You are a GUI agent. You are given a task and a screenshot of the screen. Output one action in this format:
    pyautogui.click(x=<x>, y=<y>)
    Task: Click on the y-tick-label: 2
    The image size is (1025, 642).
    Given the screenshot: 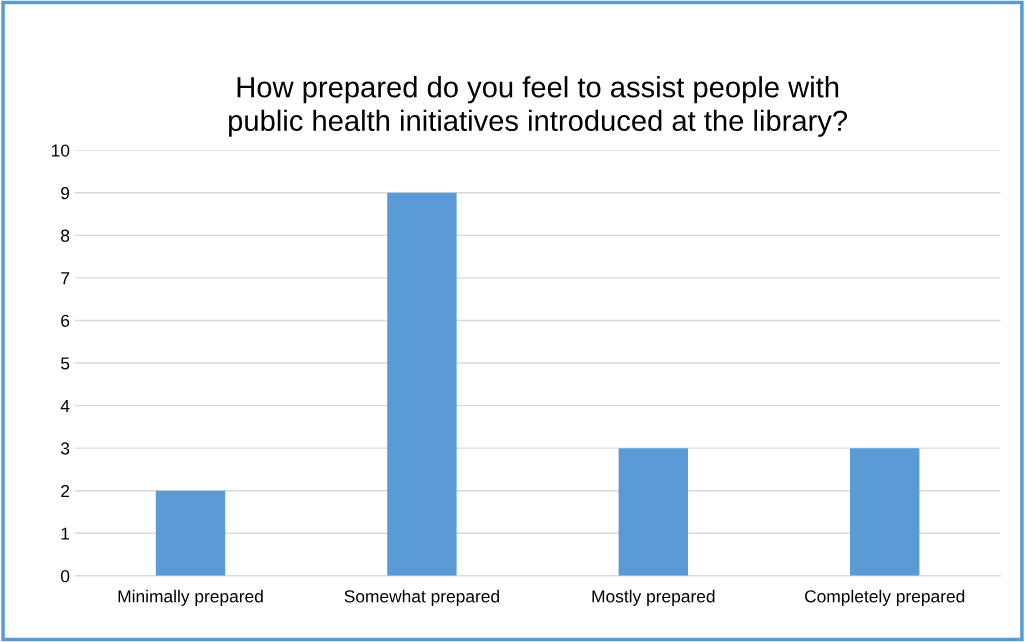 What is the action you would take?
    pyautogui.click(x=65, y=491)
    